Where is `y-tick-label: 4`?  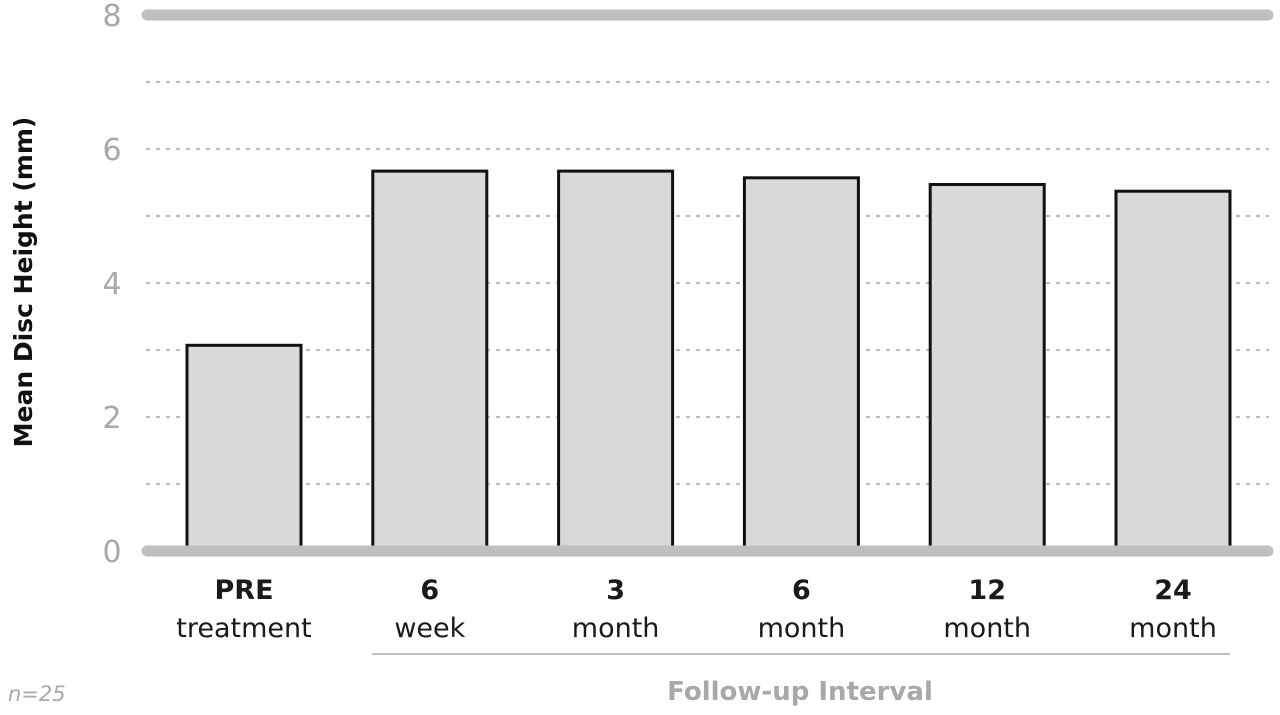
y-tick-label: 4 is located at coordinates (111, 284).